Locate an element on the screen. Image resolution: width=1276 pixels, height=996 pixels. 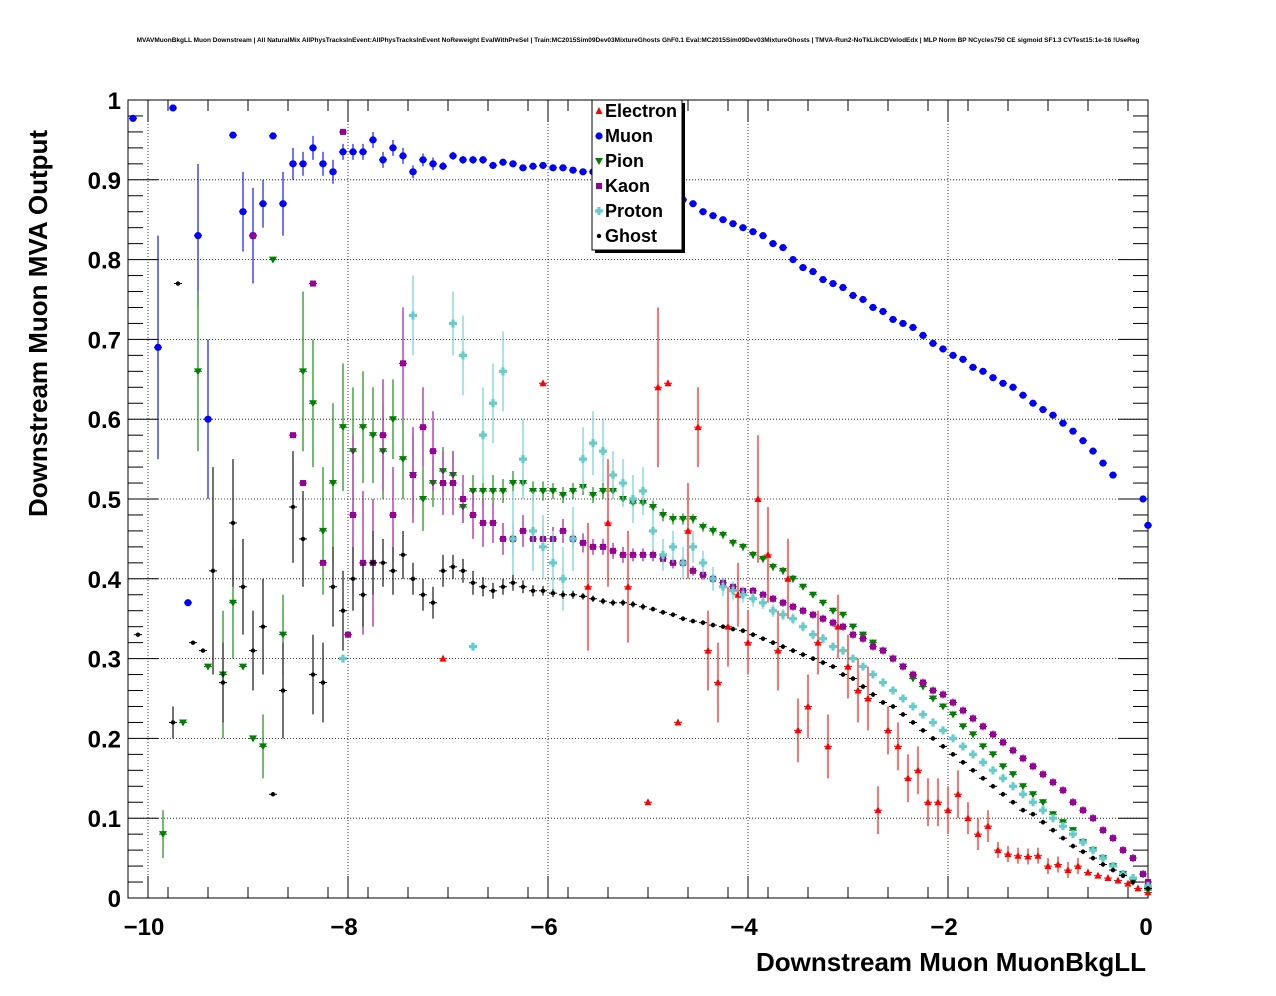
y-tick-label: 0.2 is located at coordinates (104, 739).